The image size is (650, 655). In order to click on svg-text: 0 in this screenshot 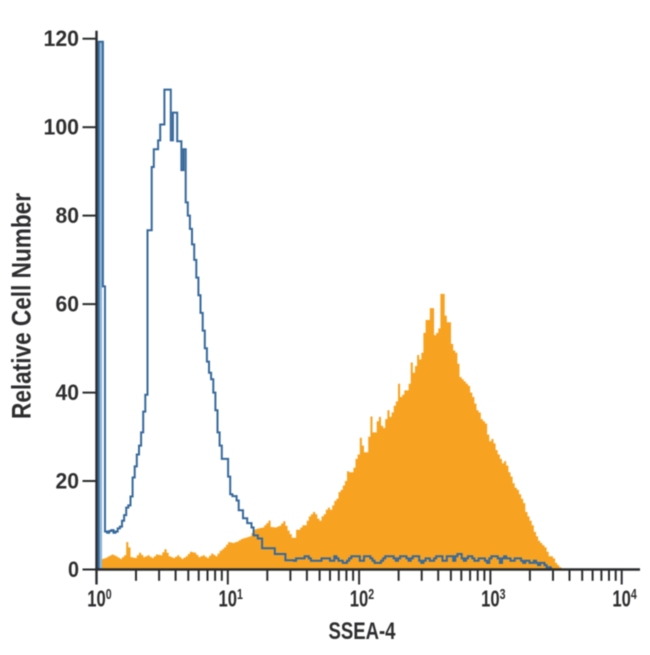, I will do `click(73, 569)`.